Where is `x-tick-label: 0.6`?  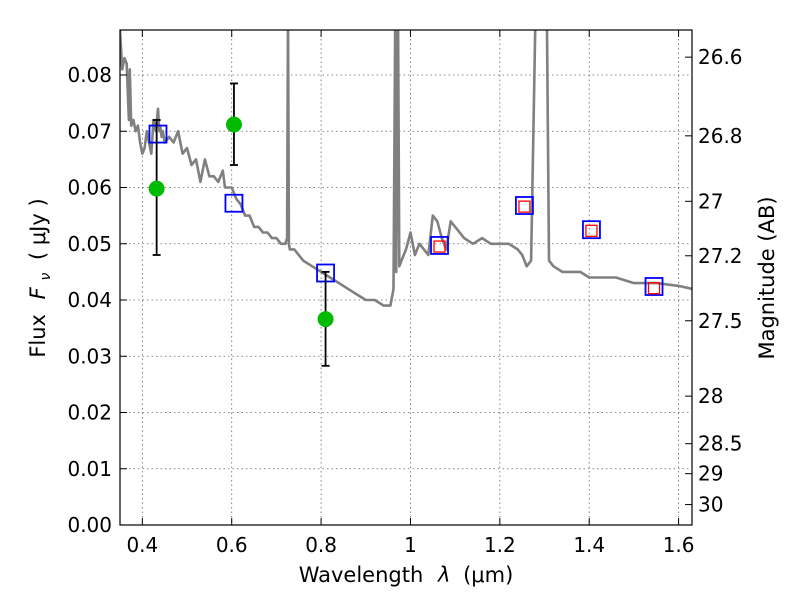 x-tick-label: 0.6 is located at coordinates (232, 545).